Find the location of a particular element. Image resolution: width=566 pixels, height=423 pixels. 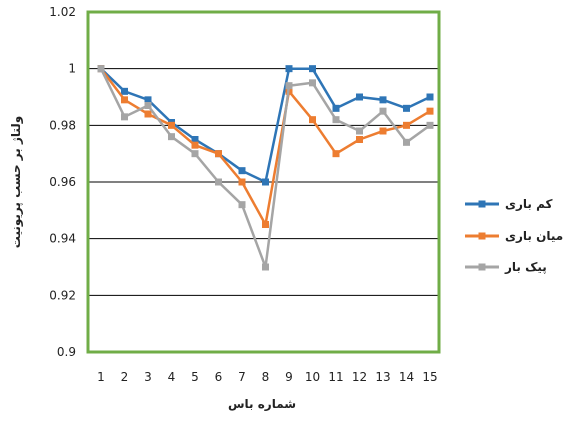

y-axis-title: ولتاژ بر حسب پریونیت is located at coordinates (16, 182).